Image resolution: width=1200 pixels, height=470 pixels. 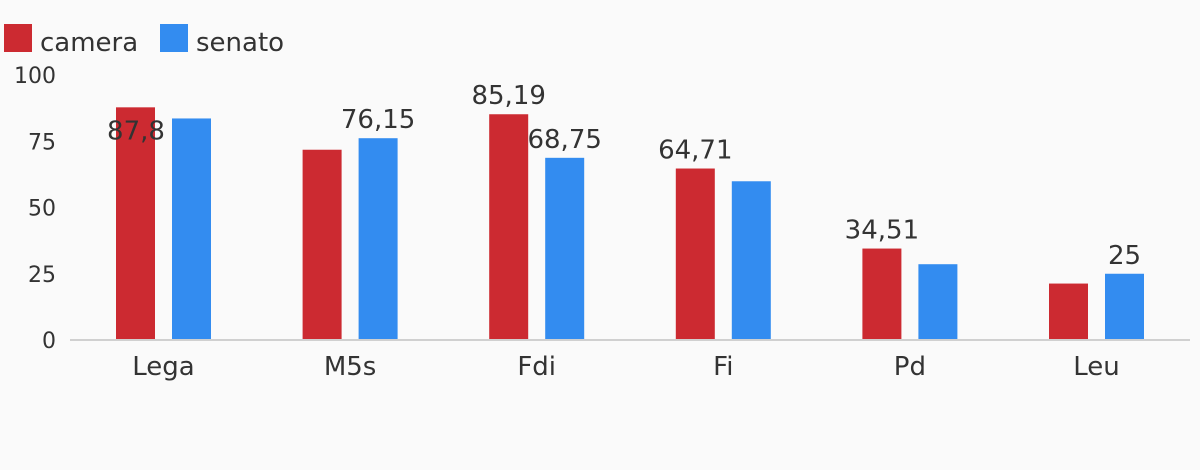 What do you see at coordinates (1096, 367) in the screenshot?
I see `x-category-label-leu: Leu` at bounding box center [1096, 367].